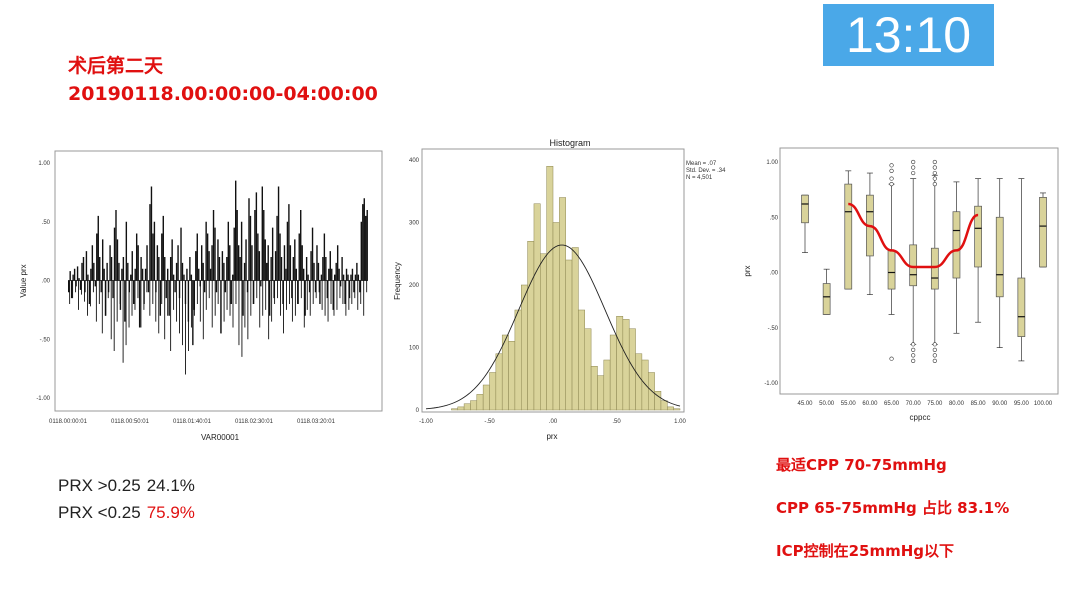 The height and width of the screenshot is (607, 1080). What do you see at coordinates (706, 171) in the screenshot?
I see `histogram-legend-line: Std. Dev. = .34` at bounding box center [706, 171].